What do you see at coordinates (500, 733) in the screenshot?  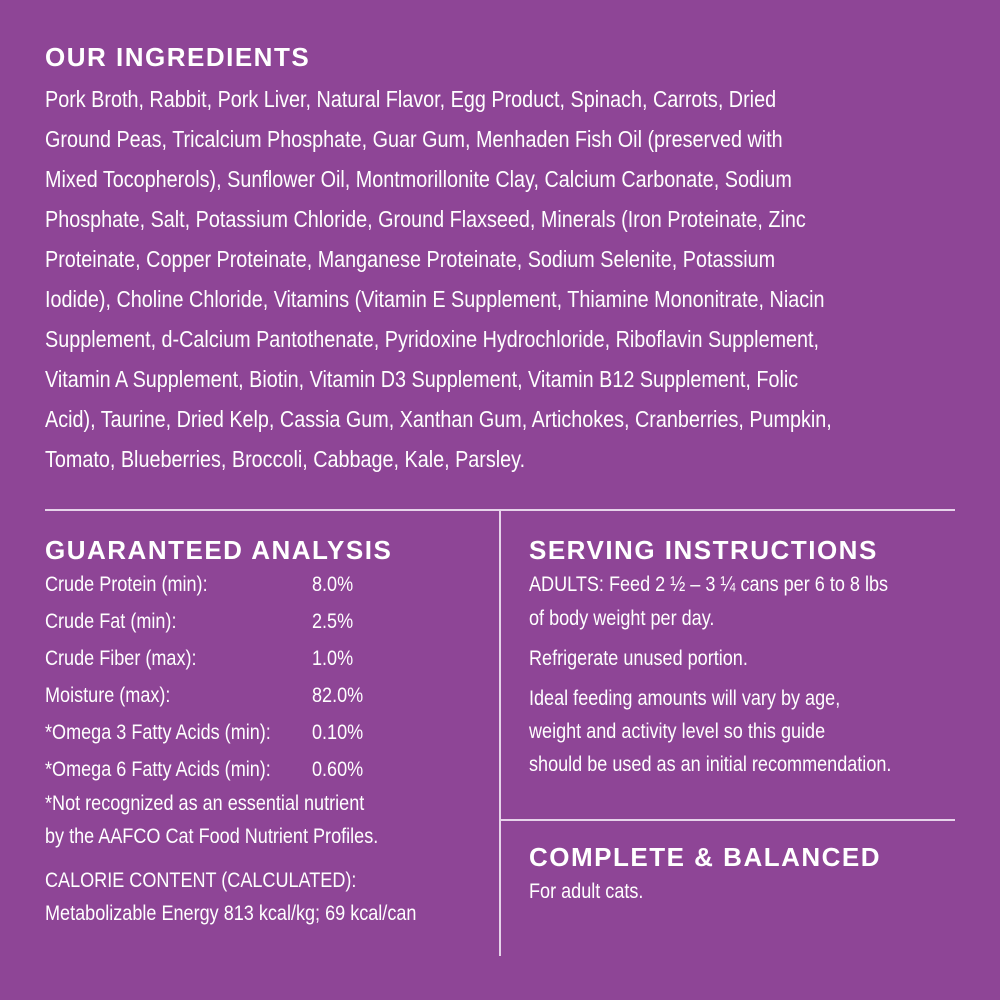 I see `vertical-divider` at bounding box center [500, 733].